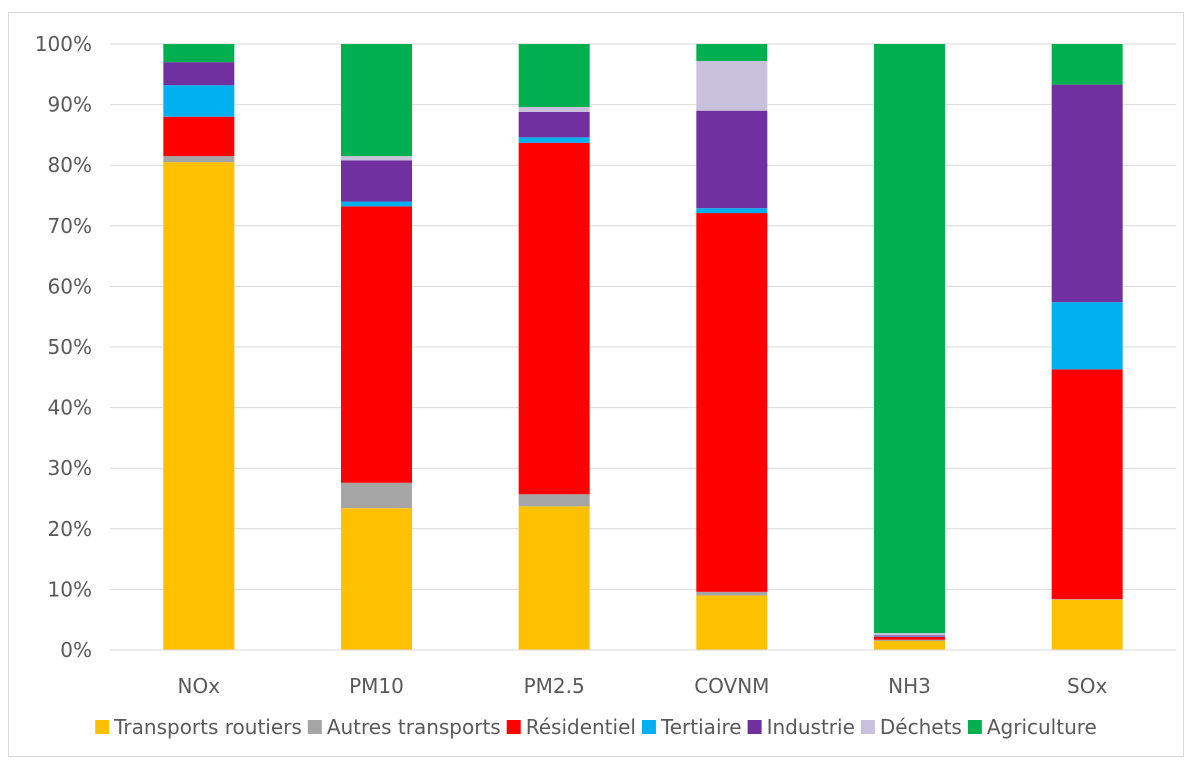  Describe the element at coordinates (1042, 727) in the screenshot. I see `legend-label: Agriculture` at that location.